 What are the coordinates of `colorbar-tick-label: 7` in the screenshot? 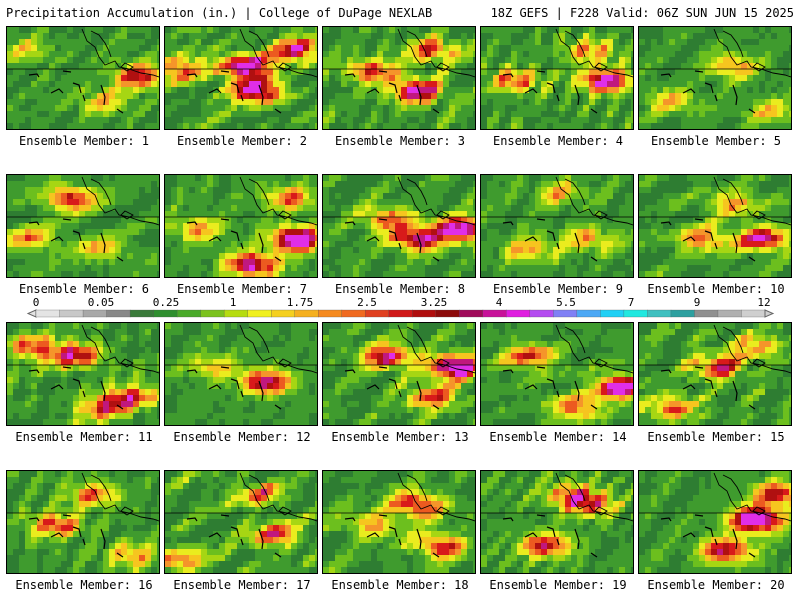 It's located at (631, 302).